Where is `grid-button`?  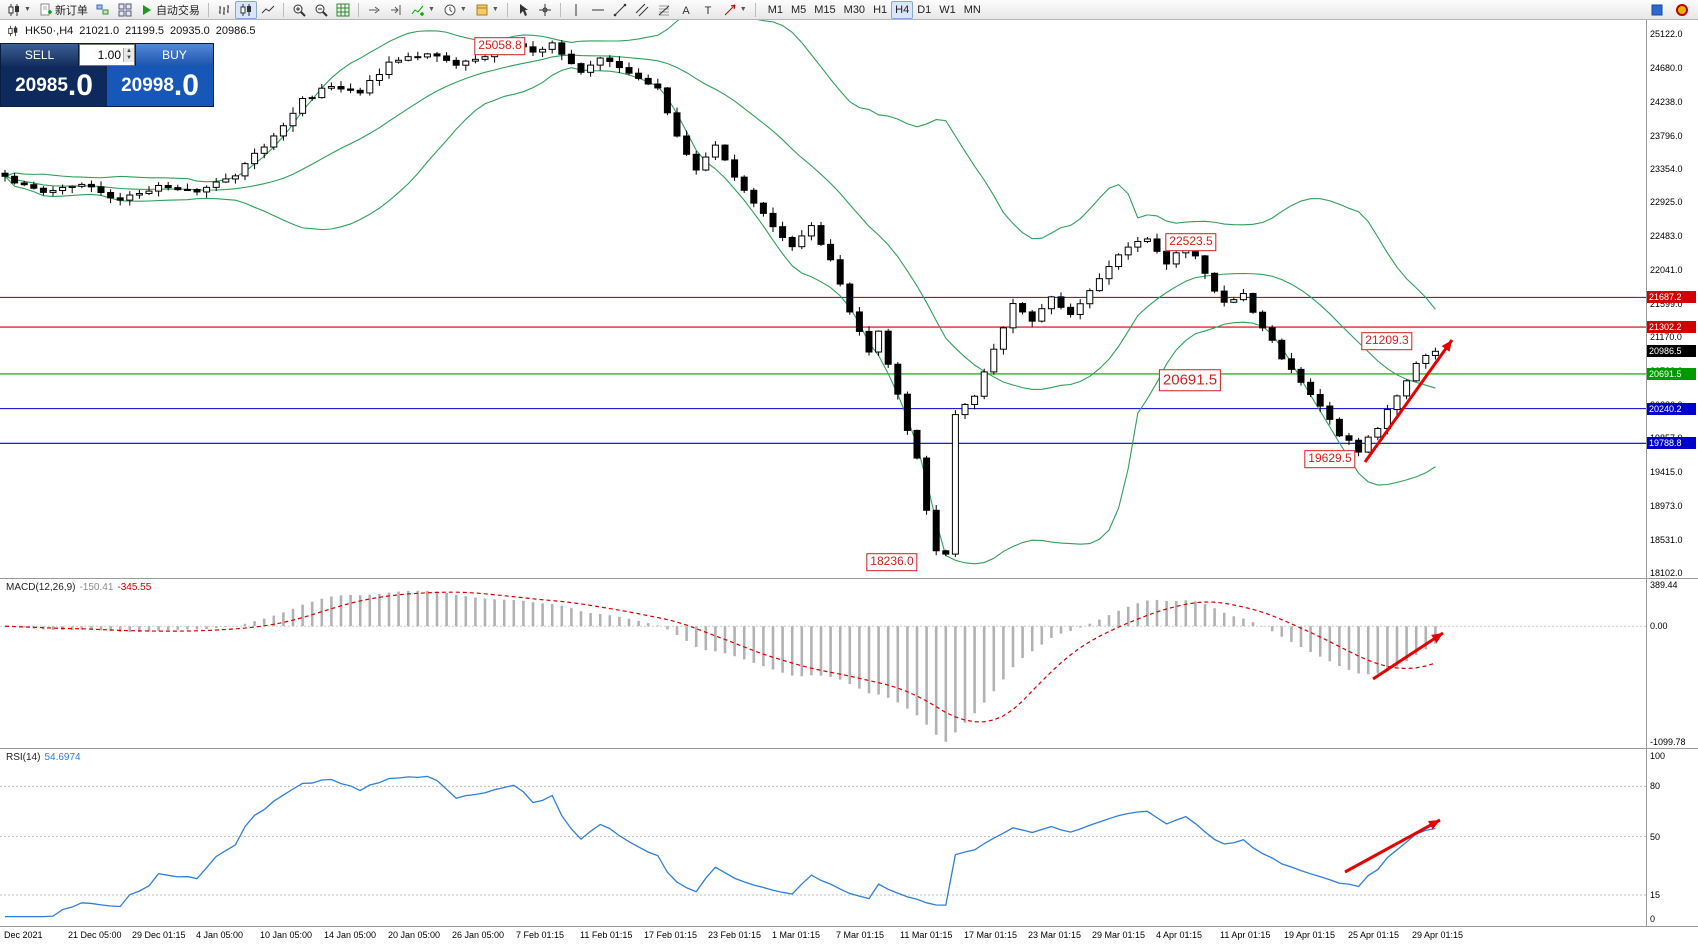 grid-button is located at coordinates (343, 10).